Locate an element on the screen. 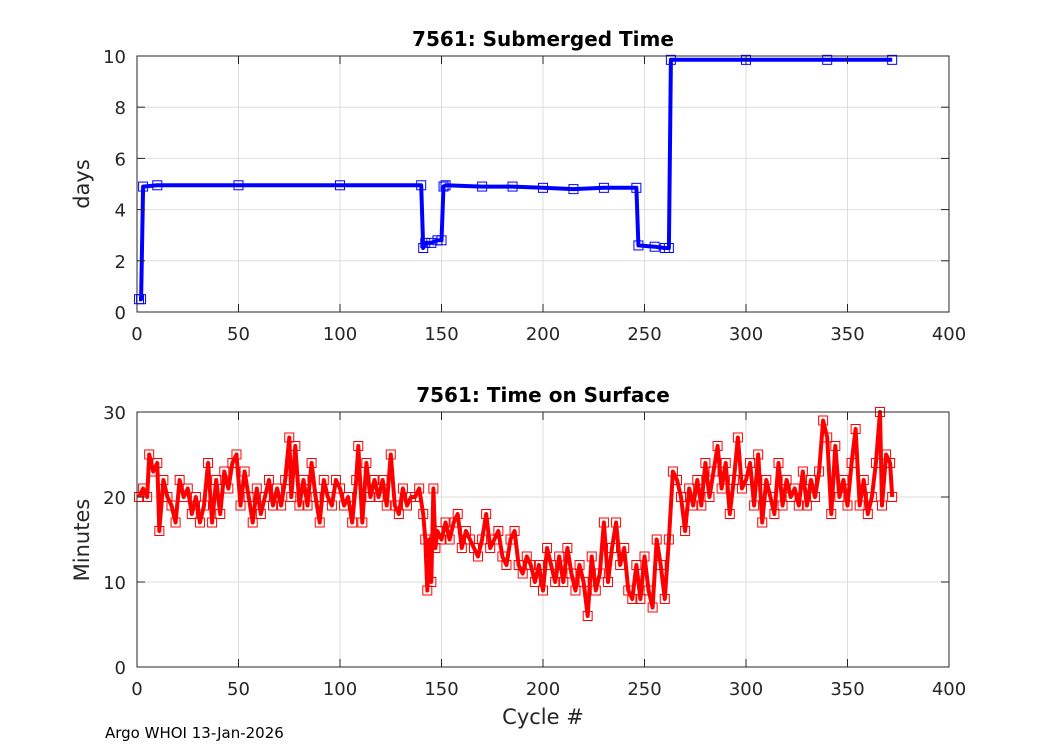 This screenshot has width=1050, height=750. chart-title: 7561: Submerged Time is located at coordinates (543, 39).